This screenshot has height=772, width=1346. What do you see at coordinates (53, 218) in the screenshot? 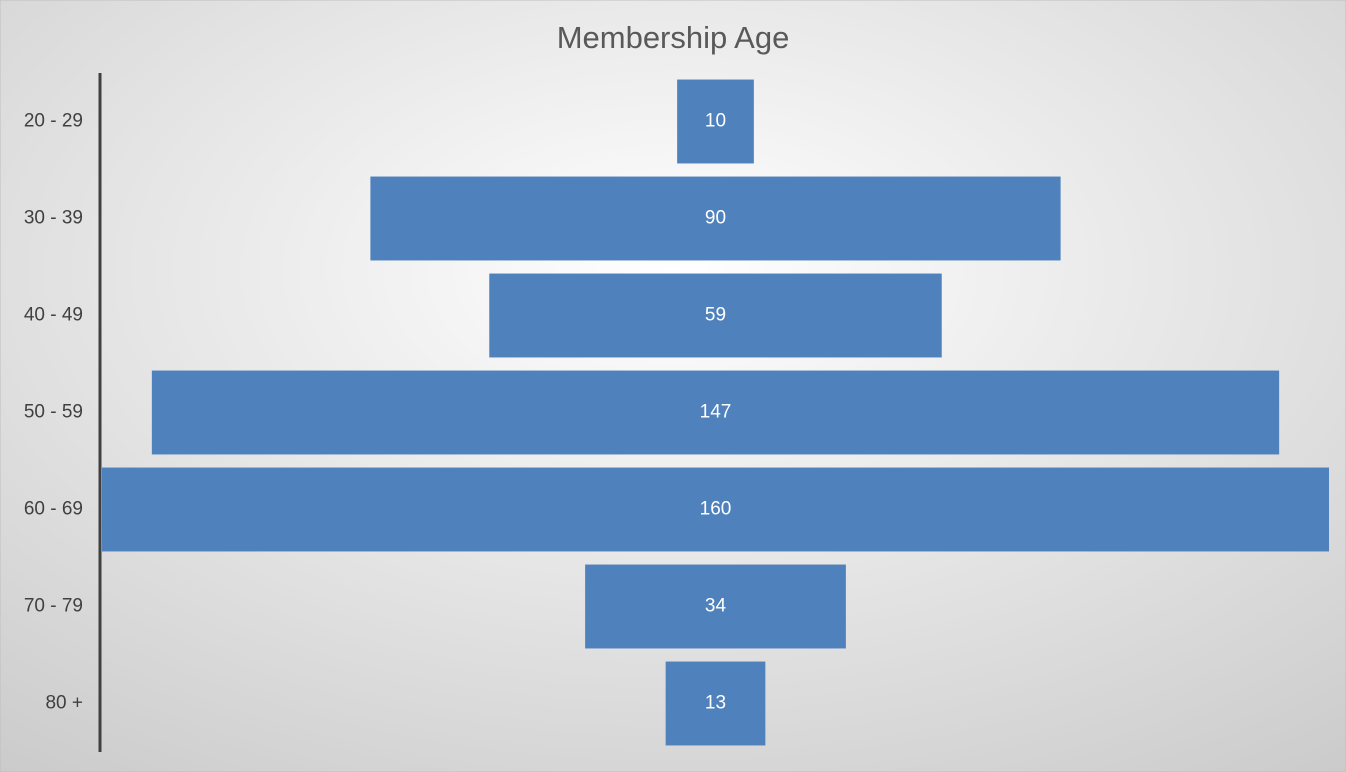
I see `category-label: 30 - 39` at bounding box center [53, 218].